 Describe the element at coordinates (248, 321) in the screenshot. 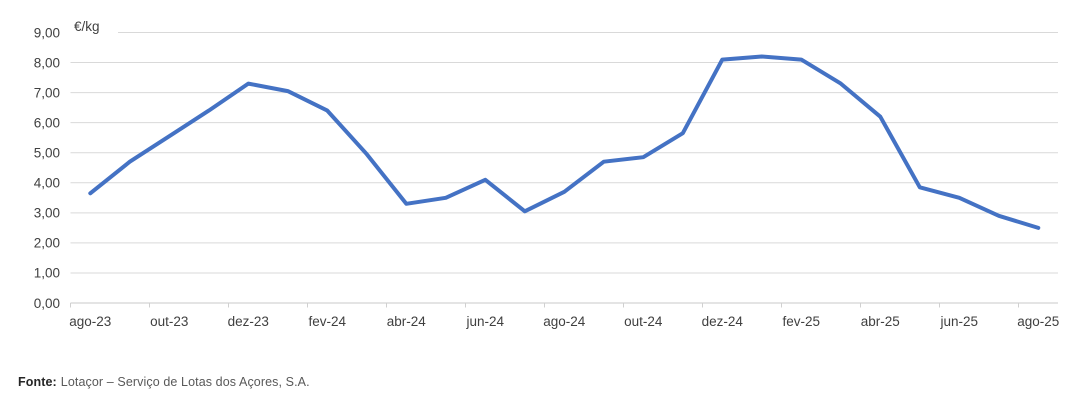

I see `x-axis-tick-label: dez-23` at that location.